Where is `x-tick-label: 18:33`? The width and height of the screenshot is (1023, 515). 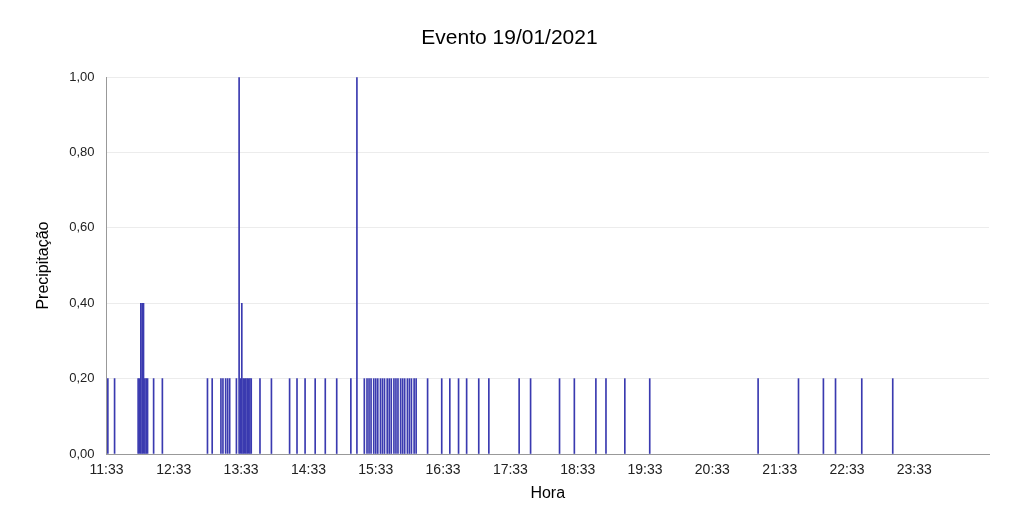 x-tick-label: 18:33 is located at coordinates (578, 469).